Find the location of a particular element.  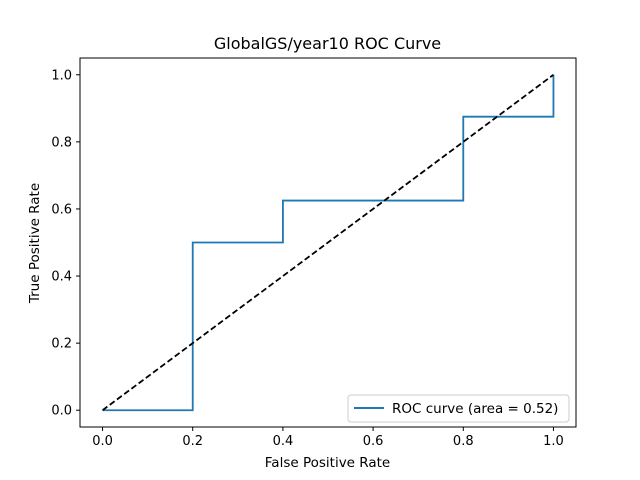

legend-label-roc: ROC curve (area = 0.52) is located at coordinates (475, 409).